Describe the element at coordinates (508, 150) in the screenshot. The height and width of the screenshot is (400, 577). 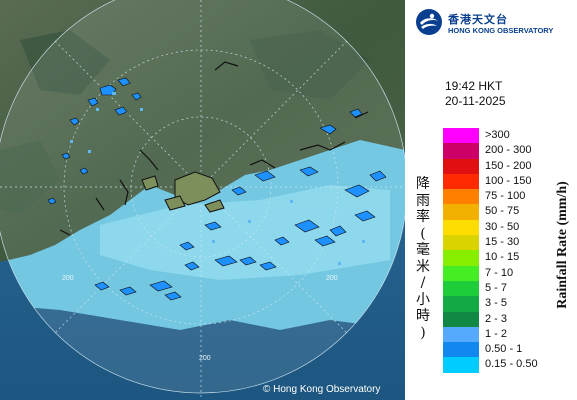
I see `legend-label: 200 - 300` at that location.